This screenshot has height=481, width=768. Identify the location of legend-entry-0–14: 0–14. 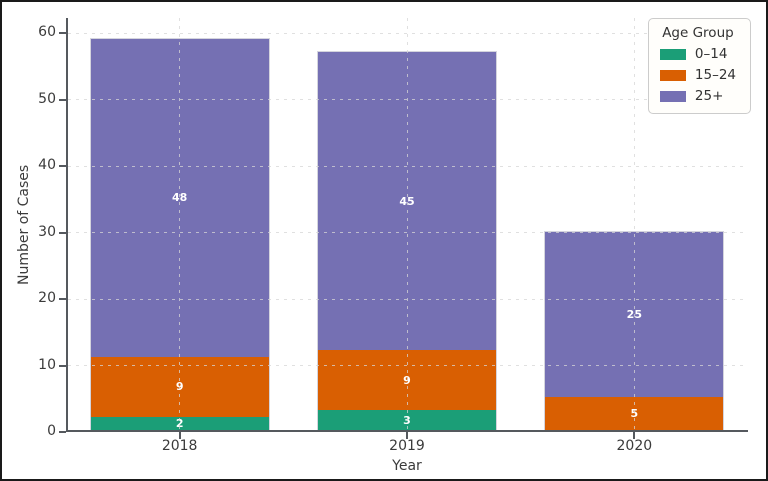
(697, 54).